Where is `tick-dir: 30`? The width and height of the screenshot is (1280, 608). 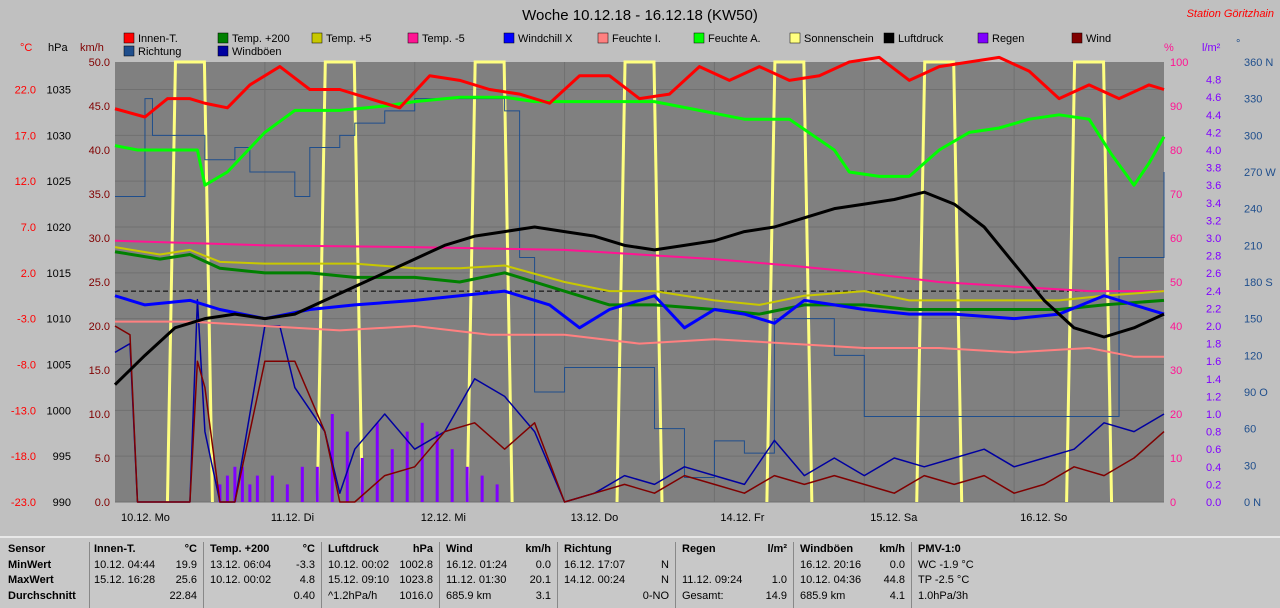
tick-dir: 30 is located at coordinates (1250, 466).